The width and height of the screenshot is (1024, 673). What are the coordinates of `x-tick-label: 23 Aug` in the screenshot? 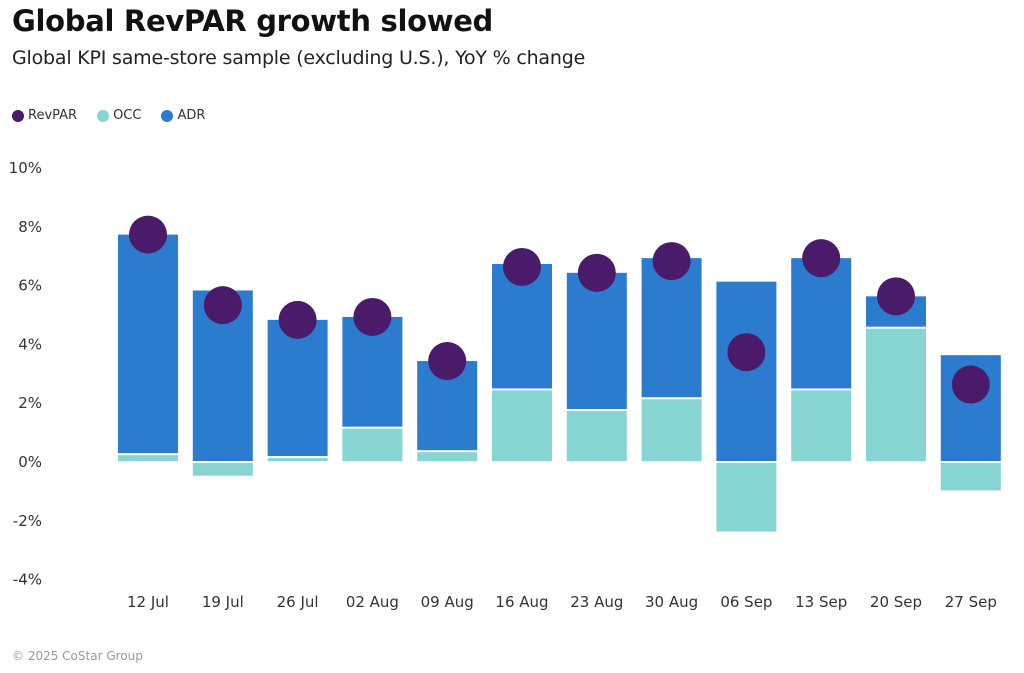 It's located at (596, 602).